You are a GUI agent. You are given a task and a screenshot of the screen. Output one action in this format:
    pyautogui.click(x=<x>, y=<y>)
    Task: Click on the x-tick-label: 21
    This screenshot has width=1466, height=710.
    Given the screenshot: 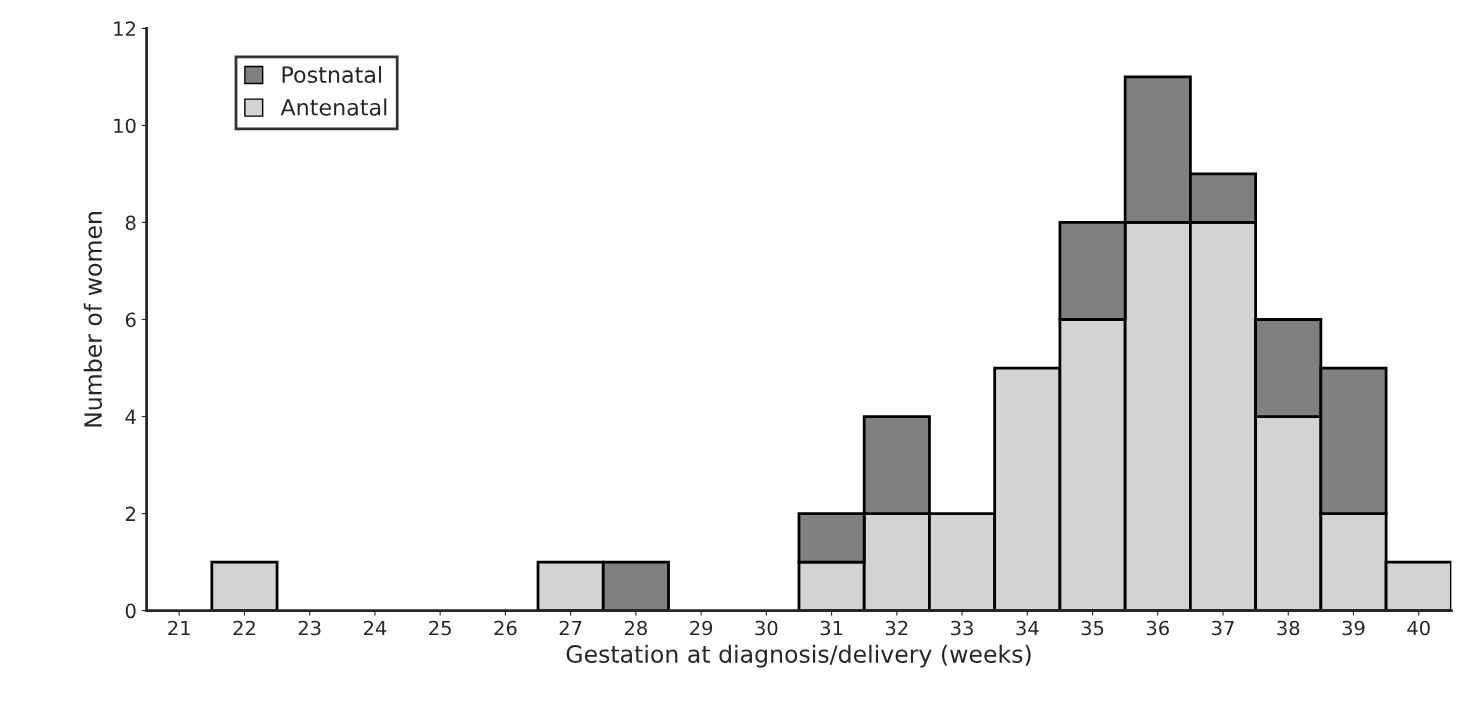 What is the action you would take?
    pyautogui.click(x=179, y=628)
    